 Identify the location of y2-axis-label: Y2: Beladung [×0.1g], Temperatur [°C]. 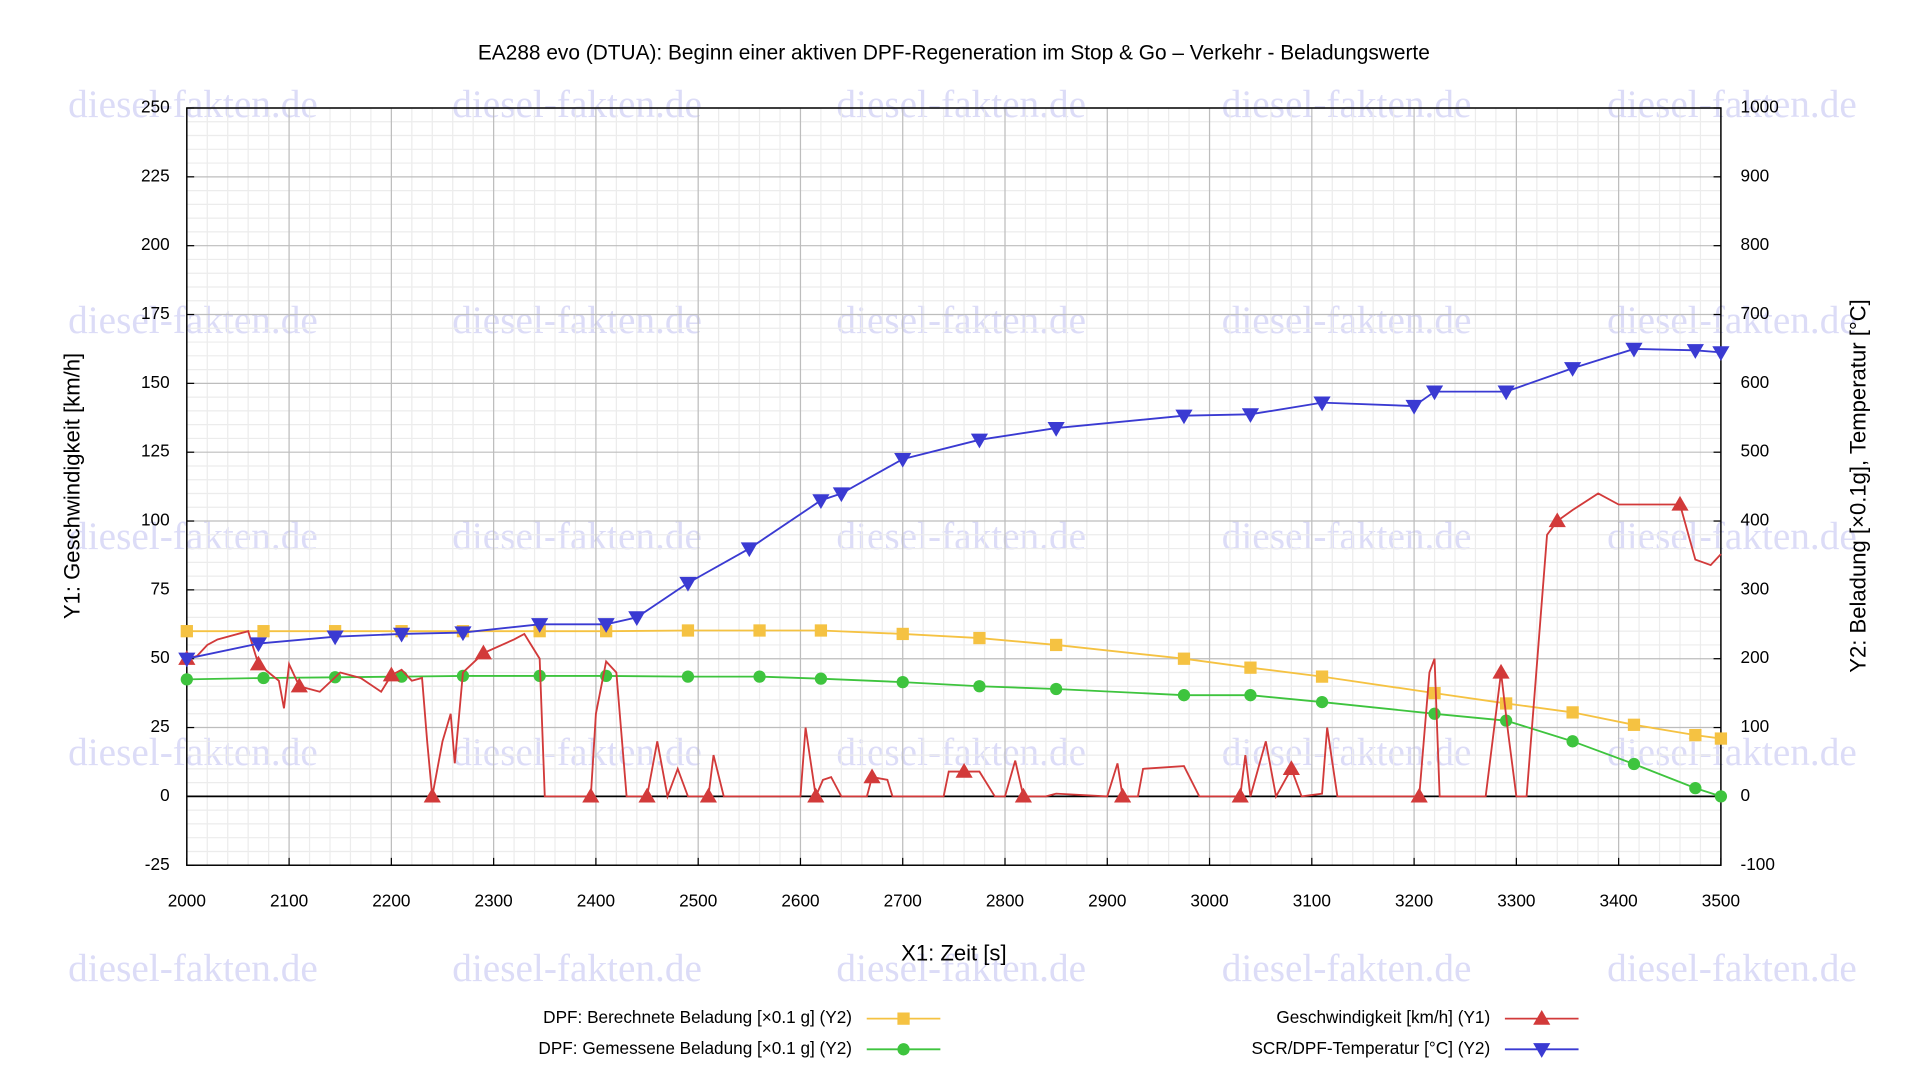
(1857, 486).